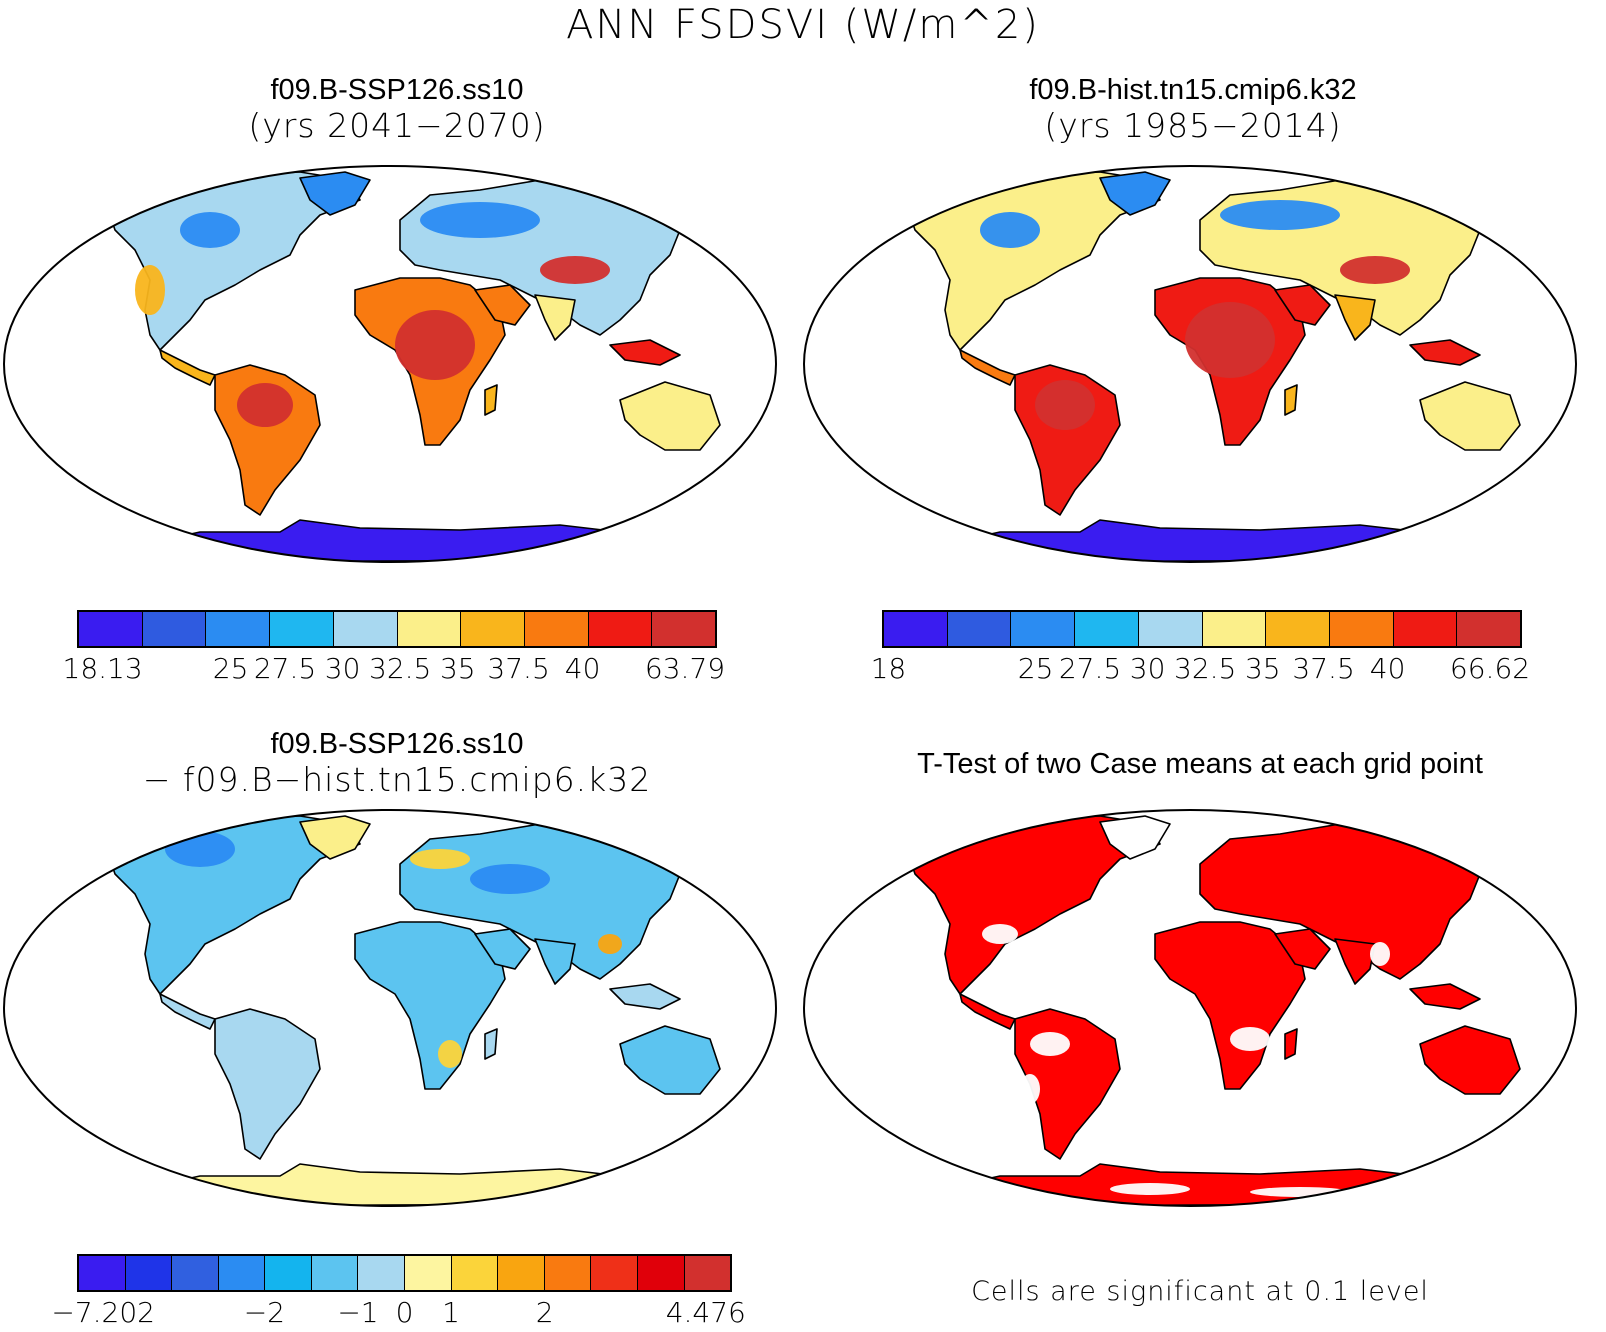 Image resolution: width=1606 pixels, height=1332 pixels. I want to click on panel-3-title-line1: f09.B-SSP126.ss10, so click(397, 744).